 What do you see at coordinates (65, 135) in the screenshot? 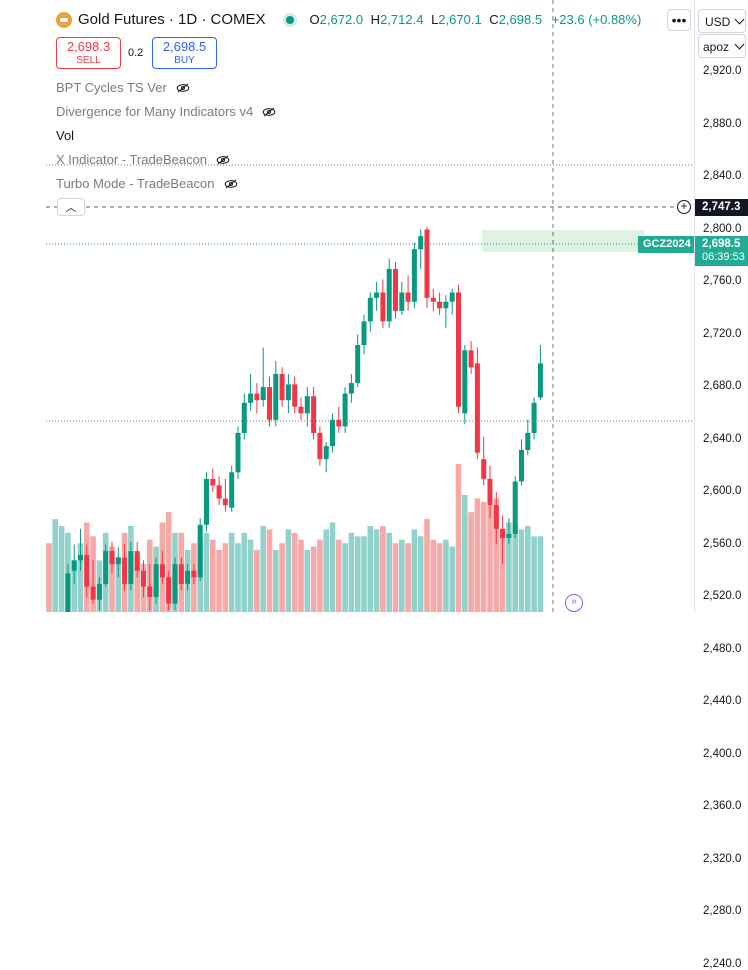
I see `indicator-vol: Vol` at bounding box center [65, 135].